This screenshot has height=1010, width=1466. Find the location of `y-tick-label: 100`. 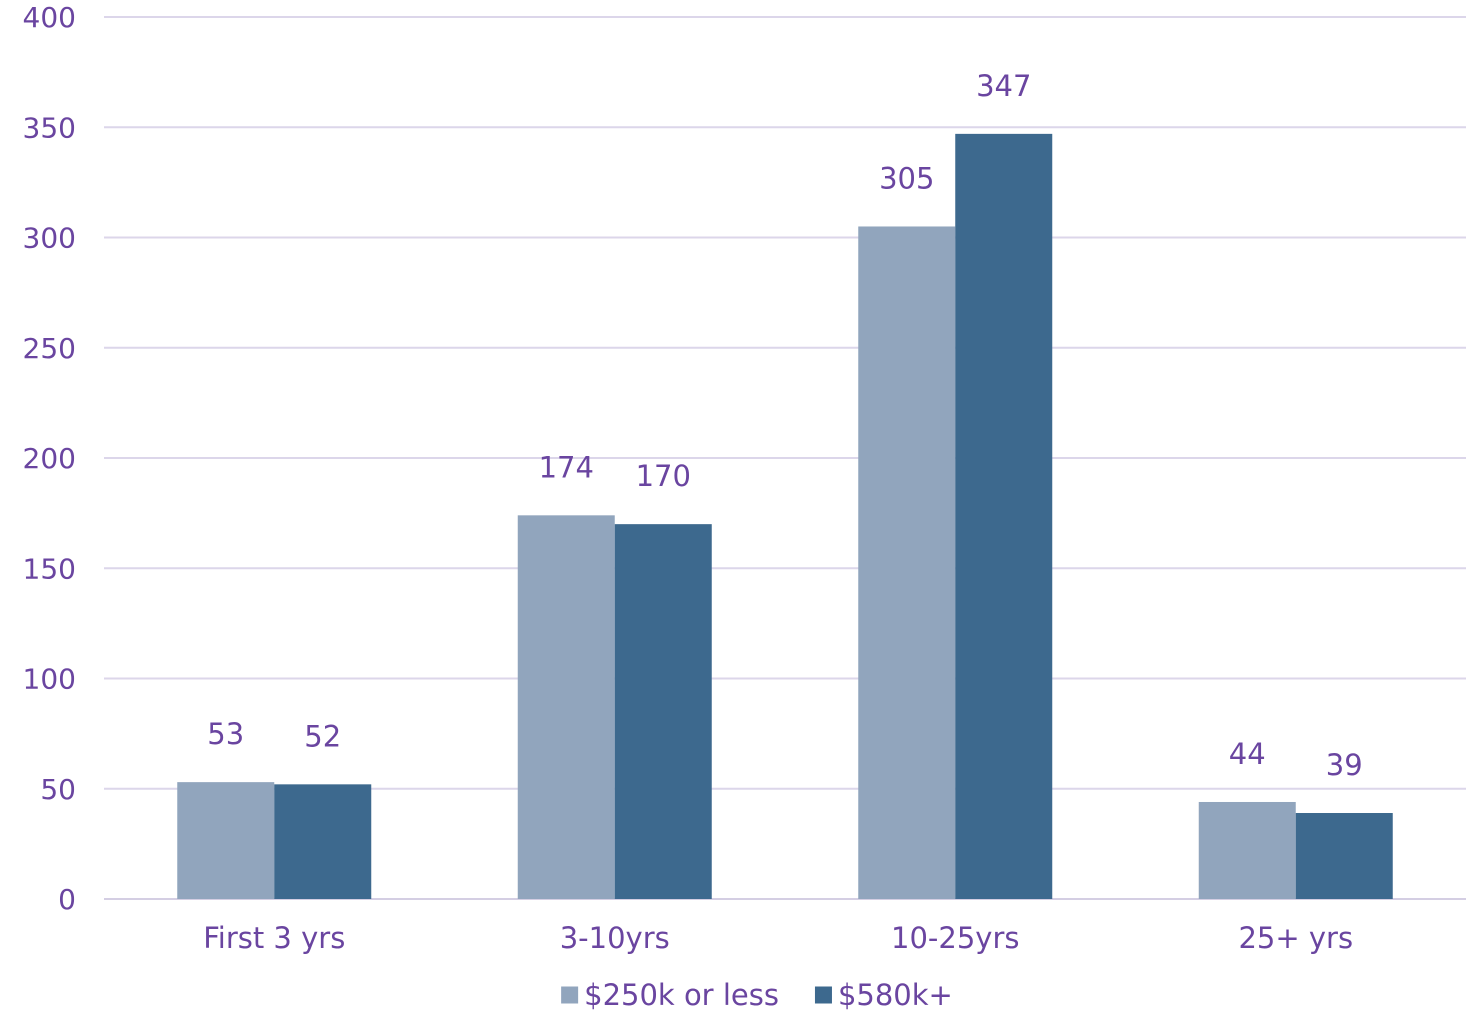

y-tick-label: 100 is located at coordinates (49, 679).